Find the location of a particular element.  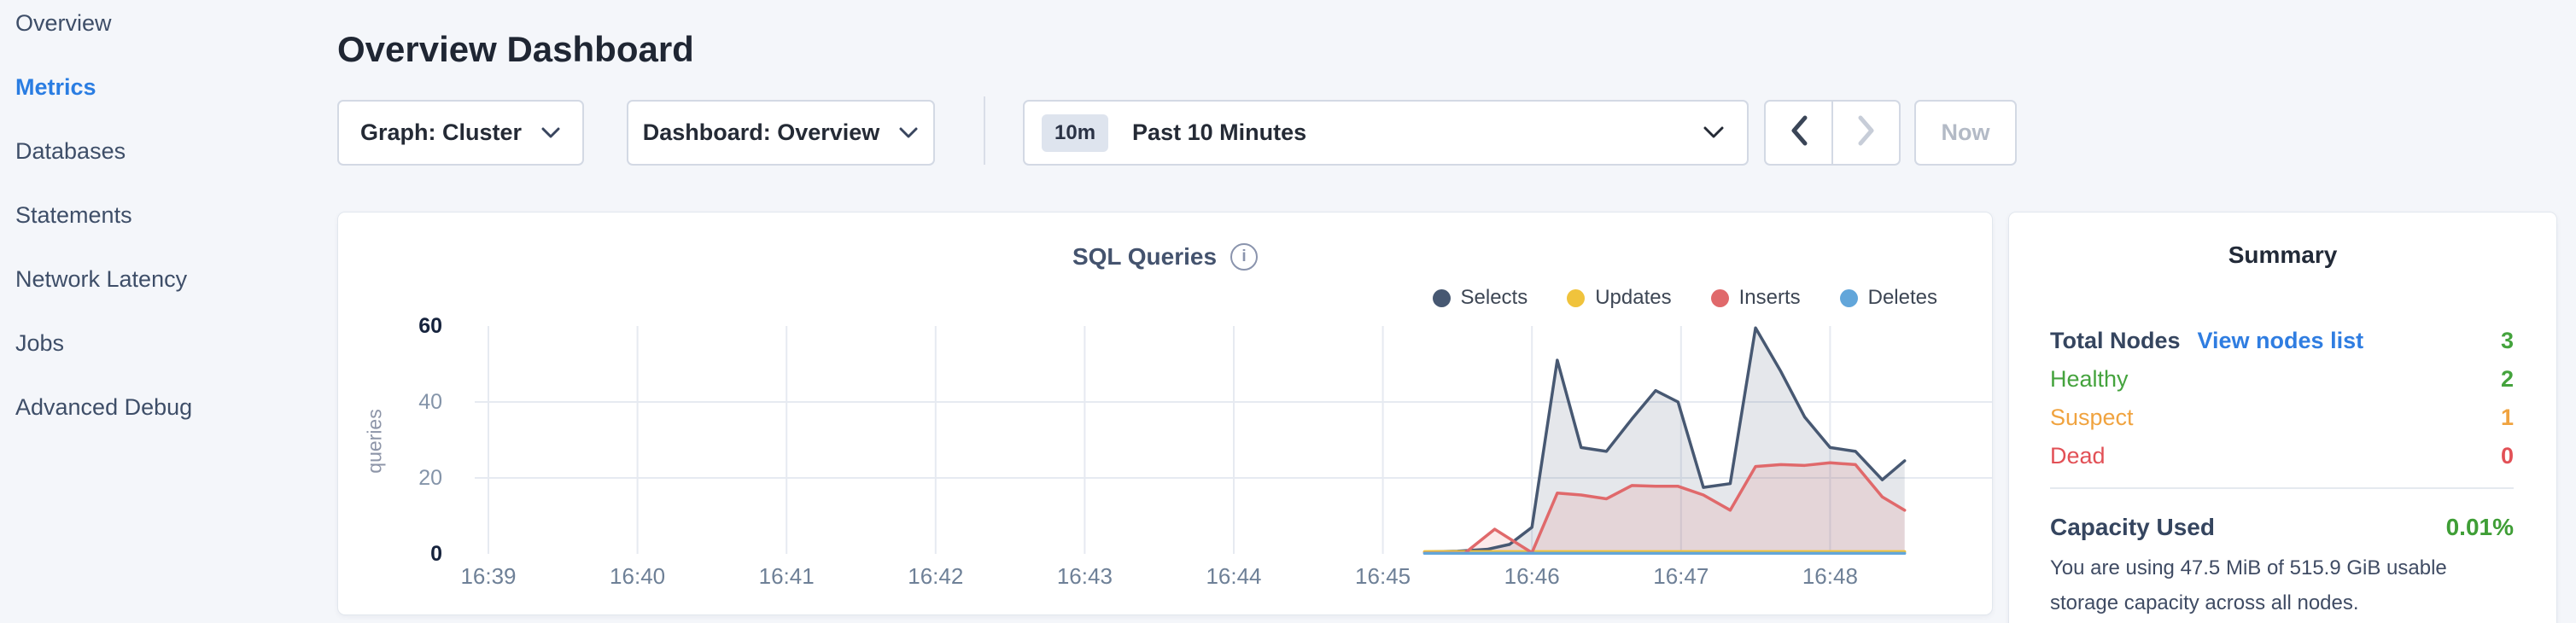

time-range-selector: 10m Past 10 Minutes is located at coordinates (1386, 133).